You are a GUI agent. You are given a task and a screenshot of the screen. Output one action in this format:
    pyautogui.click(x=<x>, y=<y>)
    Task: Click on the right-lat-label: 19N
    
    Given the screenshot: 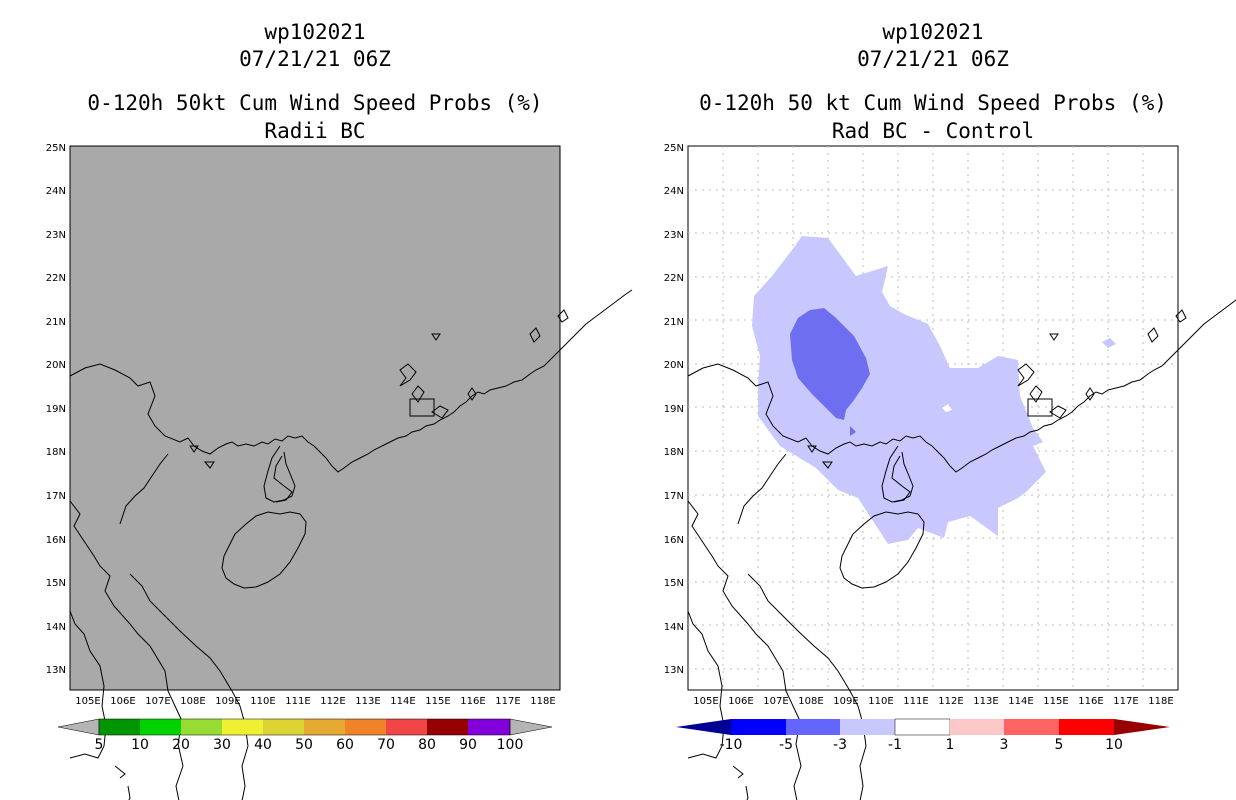 What is the action you would take?
    pyautogui.click(x=674, y=409)
    